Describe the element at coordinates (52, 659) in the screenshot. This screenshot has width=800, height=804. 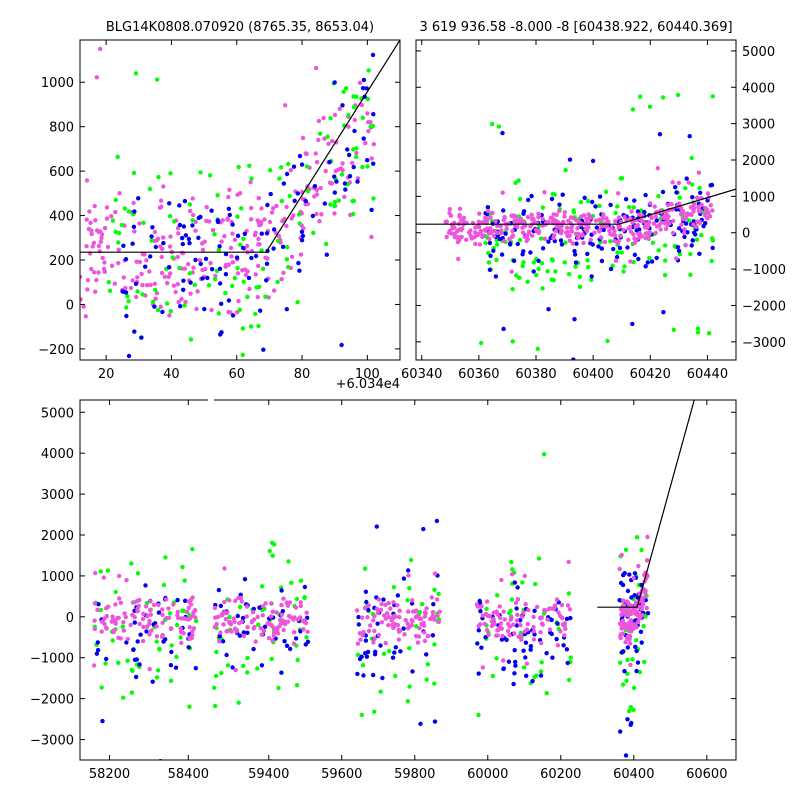
I see `y-tick-label: −1000` at that location.